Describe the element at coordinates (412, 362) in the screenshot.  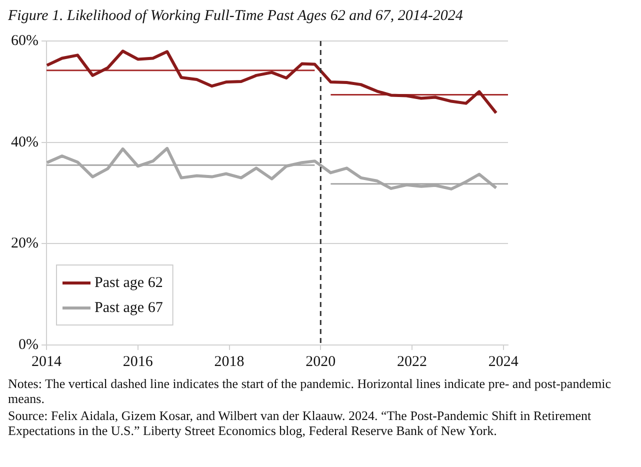
I see `x-tick-label: 2022` at that location.